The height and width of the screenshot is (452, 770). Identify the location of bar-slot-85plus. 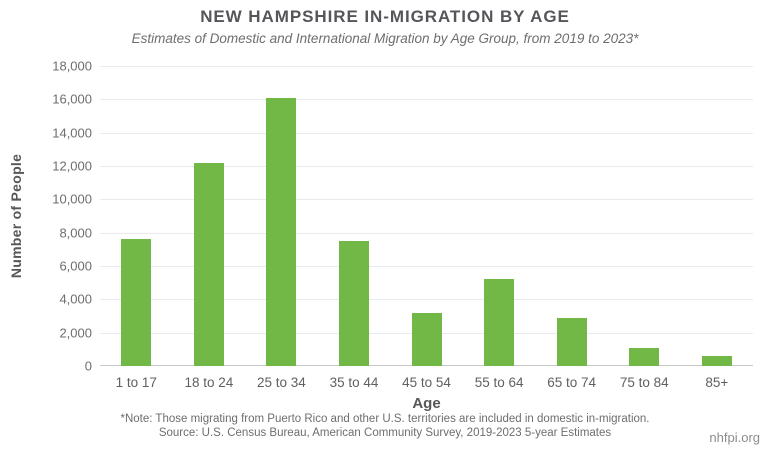
(717, 216).